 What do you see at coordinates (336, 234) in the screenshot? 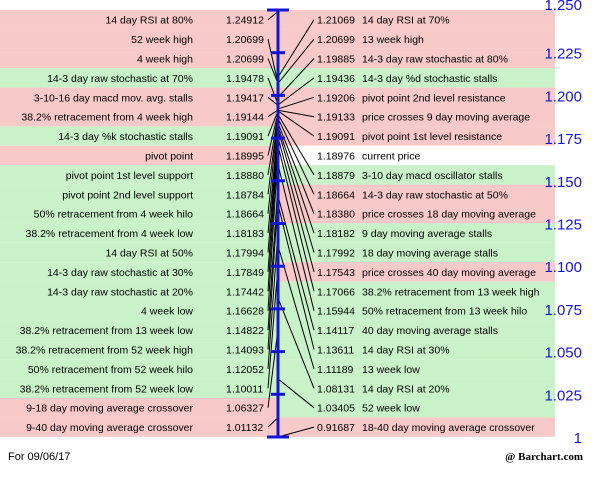
I see `right-level-value: 1.18182` at bounding box center [336, 234].